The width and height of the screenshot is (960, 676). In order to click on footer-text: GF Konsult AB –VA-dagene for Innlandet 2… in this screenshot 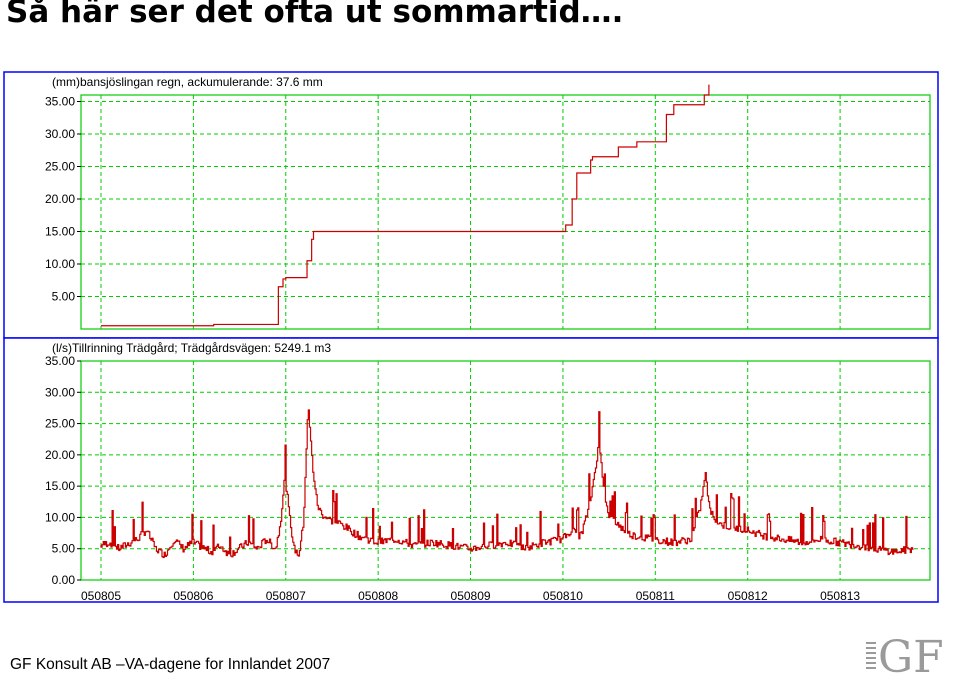, I will do `click(170, 664)`.